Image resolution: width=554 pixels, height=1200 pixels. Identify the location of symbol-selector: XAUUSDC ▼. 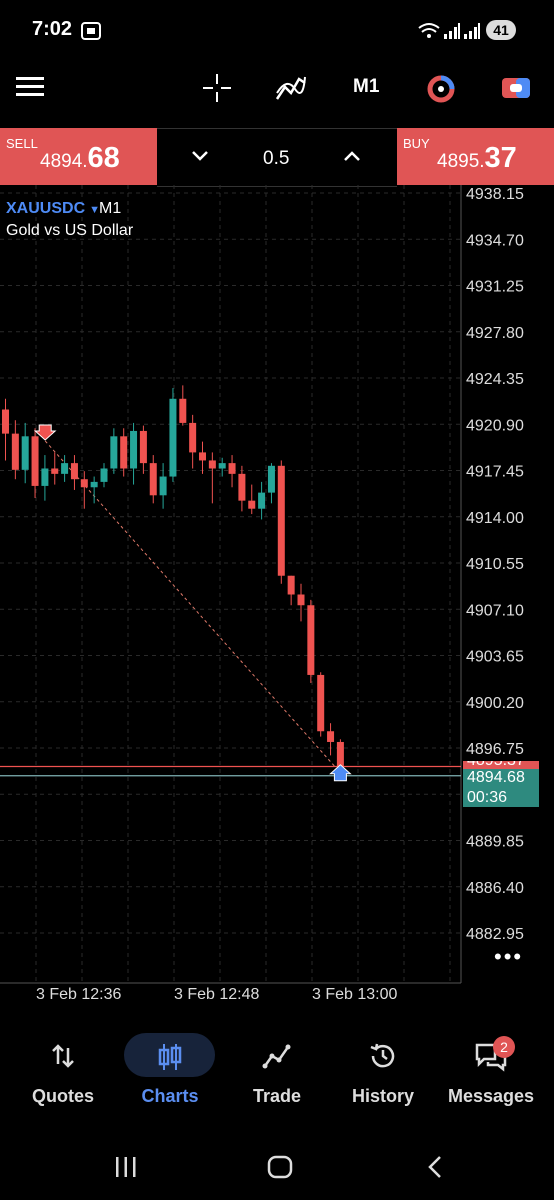
(53, 209).